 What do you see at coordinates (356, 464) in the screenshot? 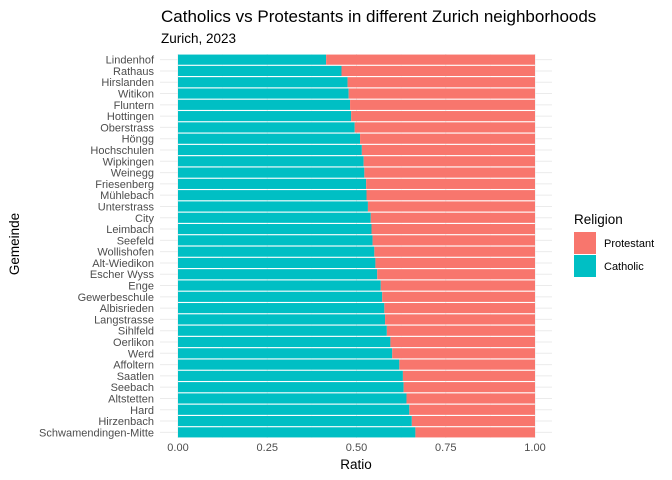
I see `x-axis-title: Ratio` at bounding box center [356, 464].